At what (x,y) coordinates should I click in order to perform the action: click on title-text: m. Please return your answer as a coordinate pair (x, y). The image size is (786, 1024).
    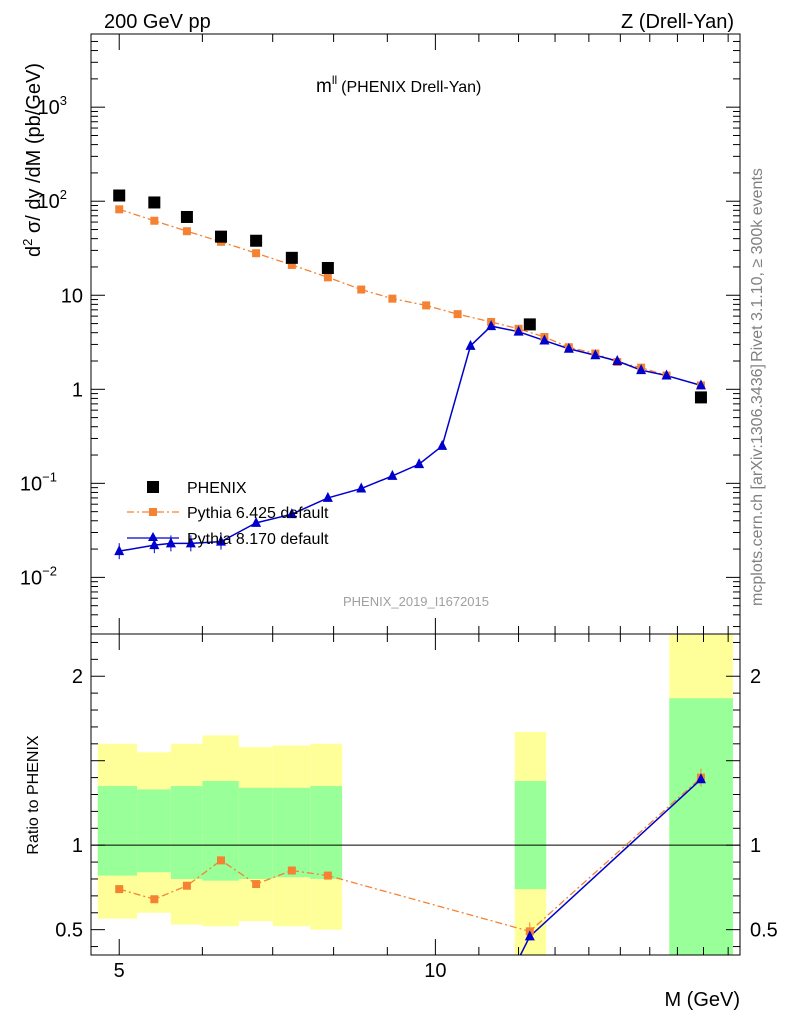
    Looking at the image, I should click on (324, 86).